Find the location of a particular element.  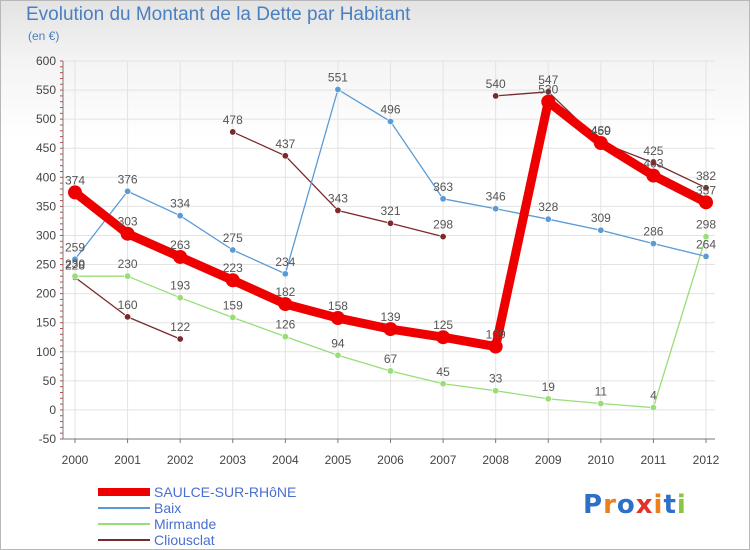

data-label: 159 is located at coordinates (233, 305).